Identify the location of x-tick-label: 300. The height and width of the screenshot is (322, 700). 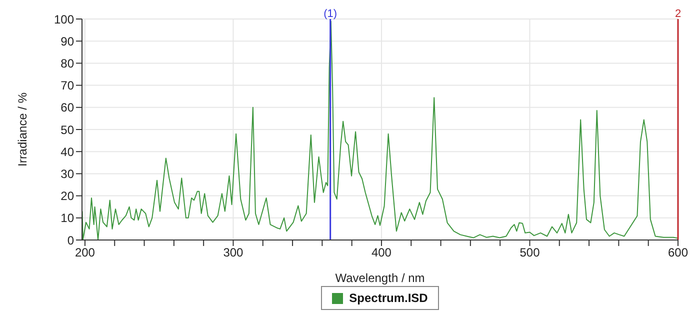
(233, 253).